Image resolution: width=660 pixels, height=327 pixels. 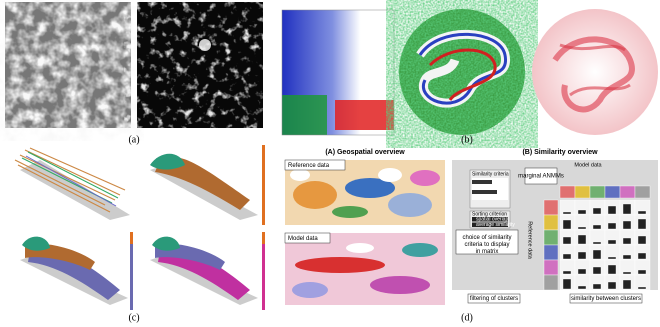 I want to click on sort-option-label: spatial overlap, so click(x=492, y=220).